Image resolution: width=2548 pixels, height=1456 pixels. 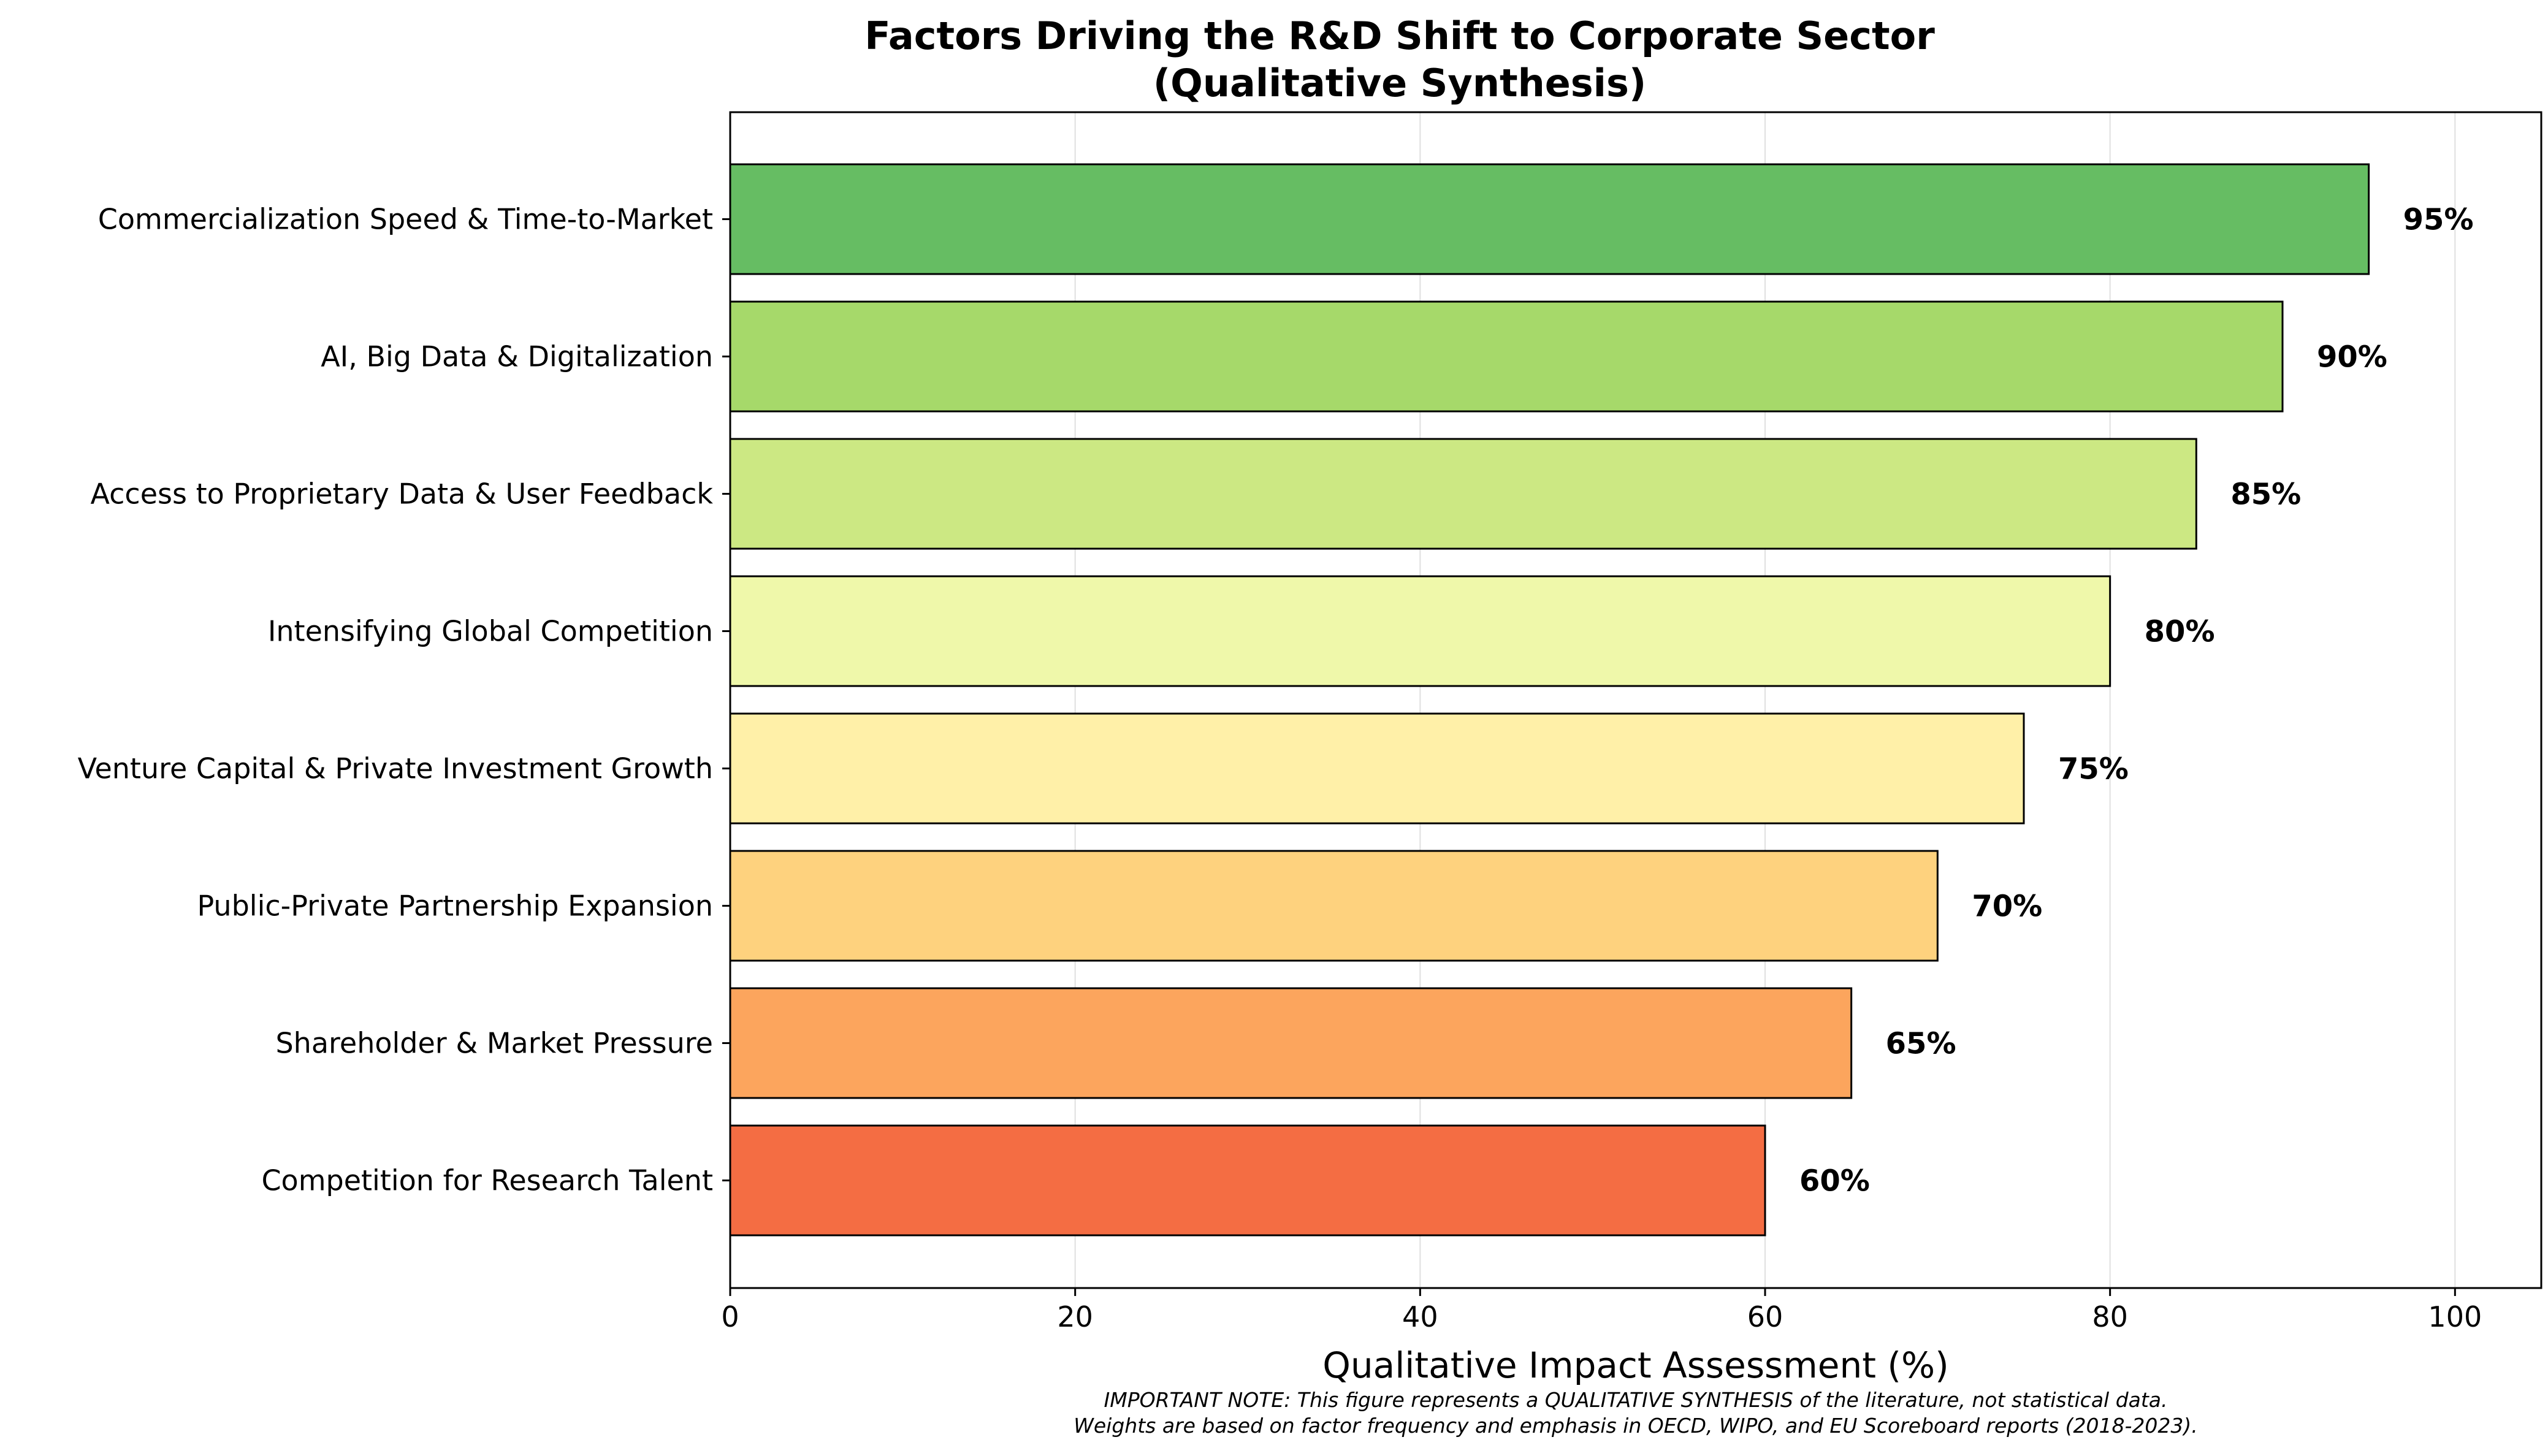 What do you see at coordinates (2110, 1316) in the screenshot?
I see `x-tick-label: 80` at bounding box center [2110, 1316].